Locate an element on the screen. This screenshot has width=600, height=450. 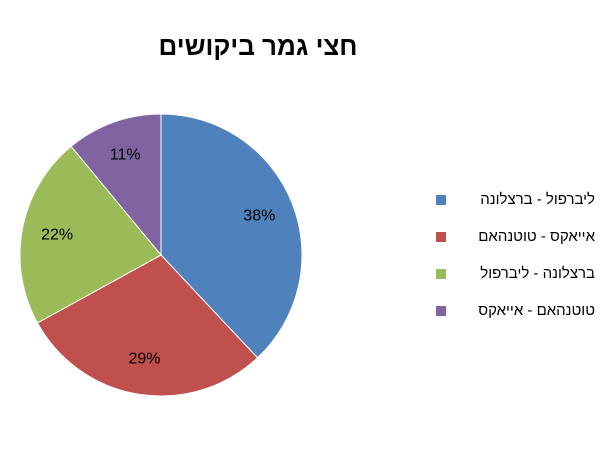
legend-label: ברצלונה - ליברפול is located at coordinates (537, 273).